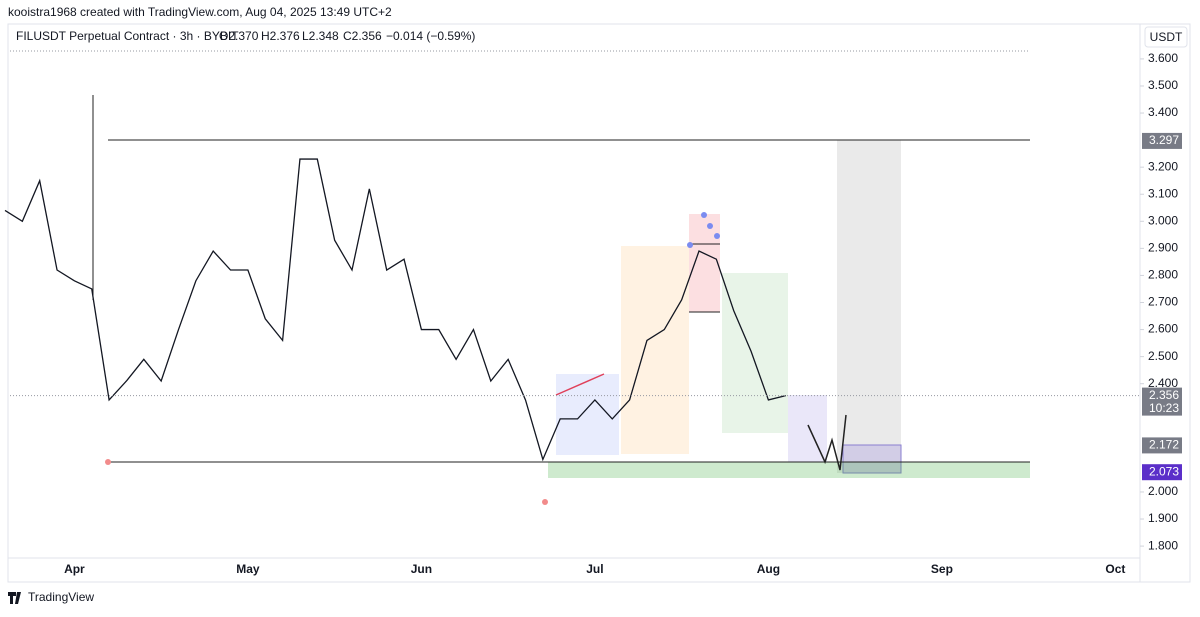 The width and height of the screenshot is (1200, 617). What do you see at coordinates (1163, 248) in the screenshot?
I see `y-tick-label: 2.900` at bounding box center [1163, 248].